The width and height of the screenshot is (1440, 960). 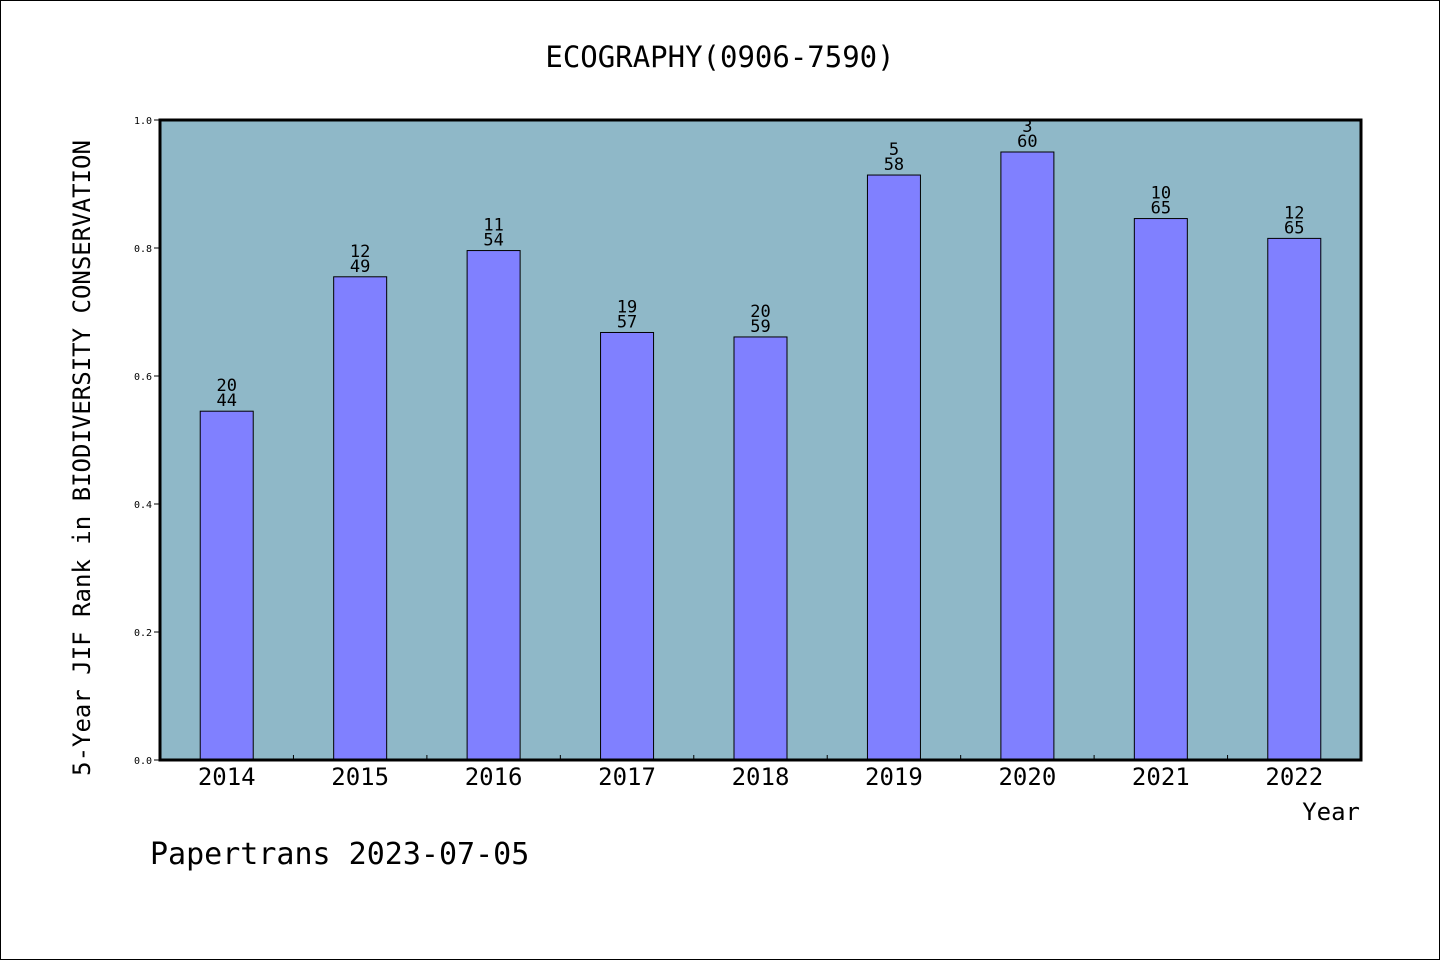 What do you see at coordinates (493, 226) in the screenshot?
I see `bar-rank-label: 11` at bounding box center [493, 226].